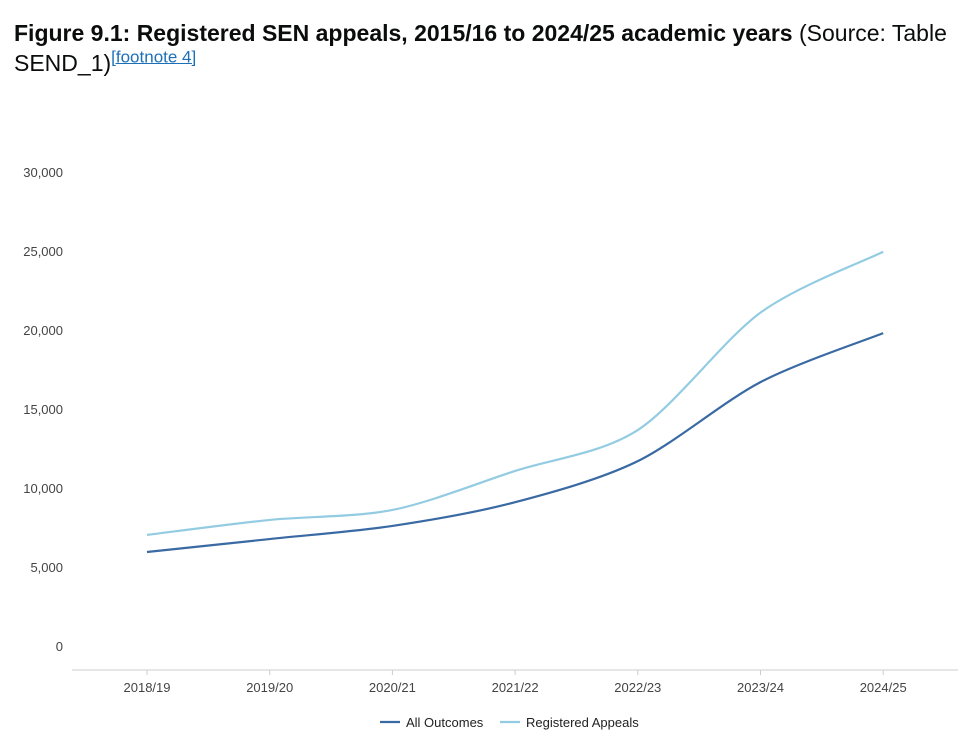 The image size is (970, 746). What do you see at coordinates (43, 172) in the screenshot?
I see `y-tick-label: 30,000` at bounding box center [43, 172].